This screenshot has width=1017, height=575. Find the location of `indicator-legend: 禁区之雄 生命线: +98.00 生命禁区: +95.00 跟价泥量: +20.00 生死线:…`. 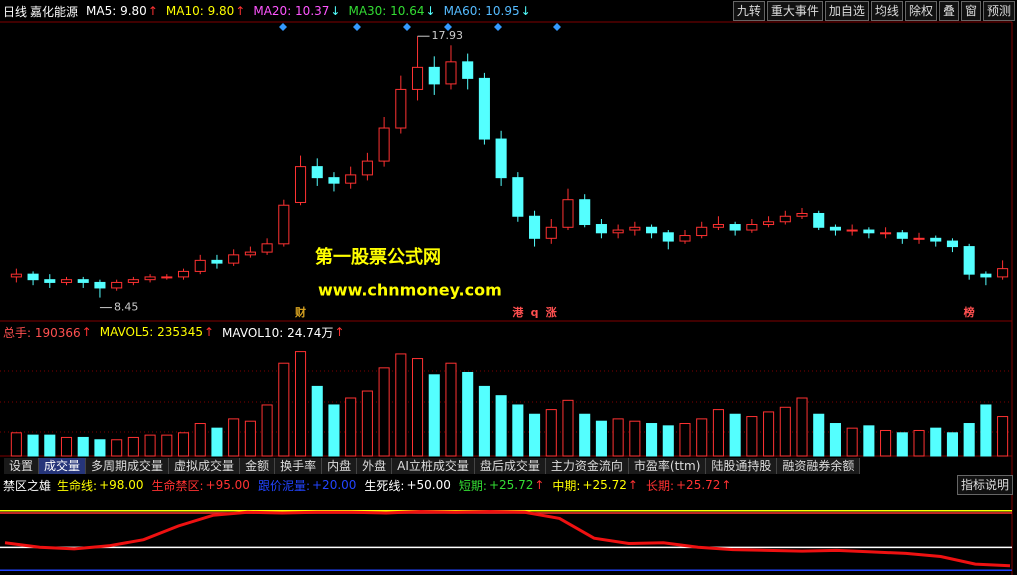

indicator-legend: 禁区之雄 生命线: +98.00 生命禁区: +95.00 跟价泥量: +20.00 生死线:… is located at coordinates (371, 485).